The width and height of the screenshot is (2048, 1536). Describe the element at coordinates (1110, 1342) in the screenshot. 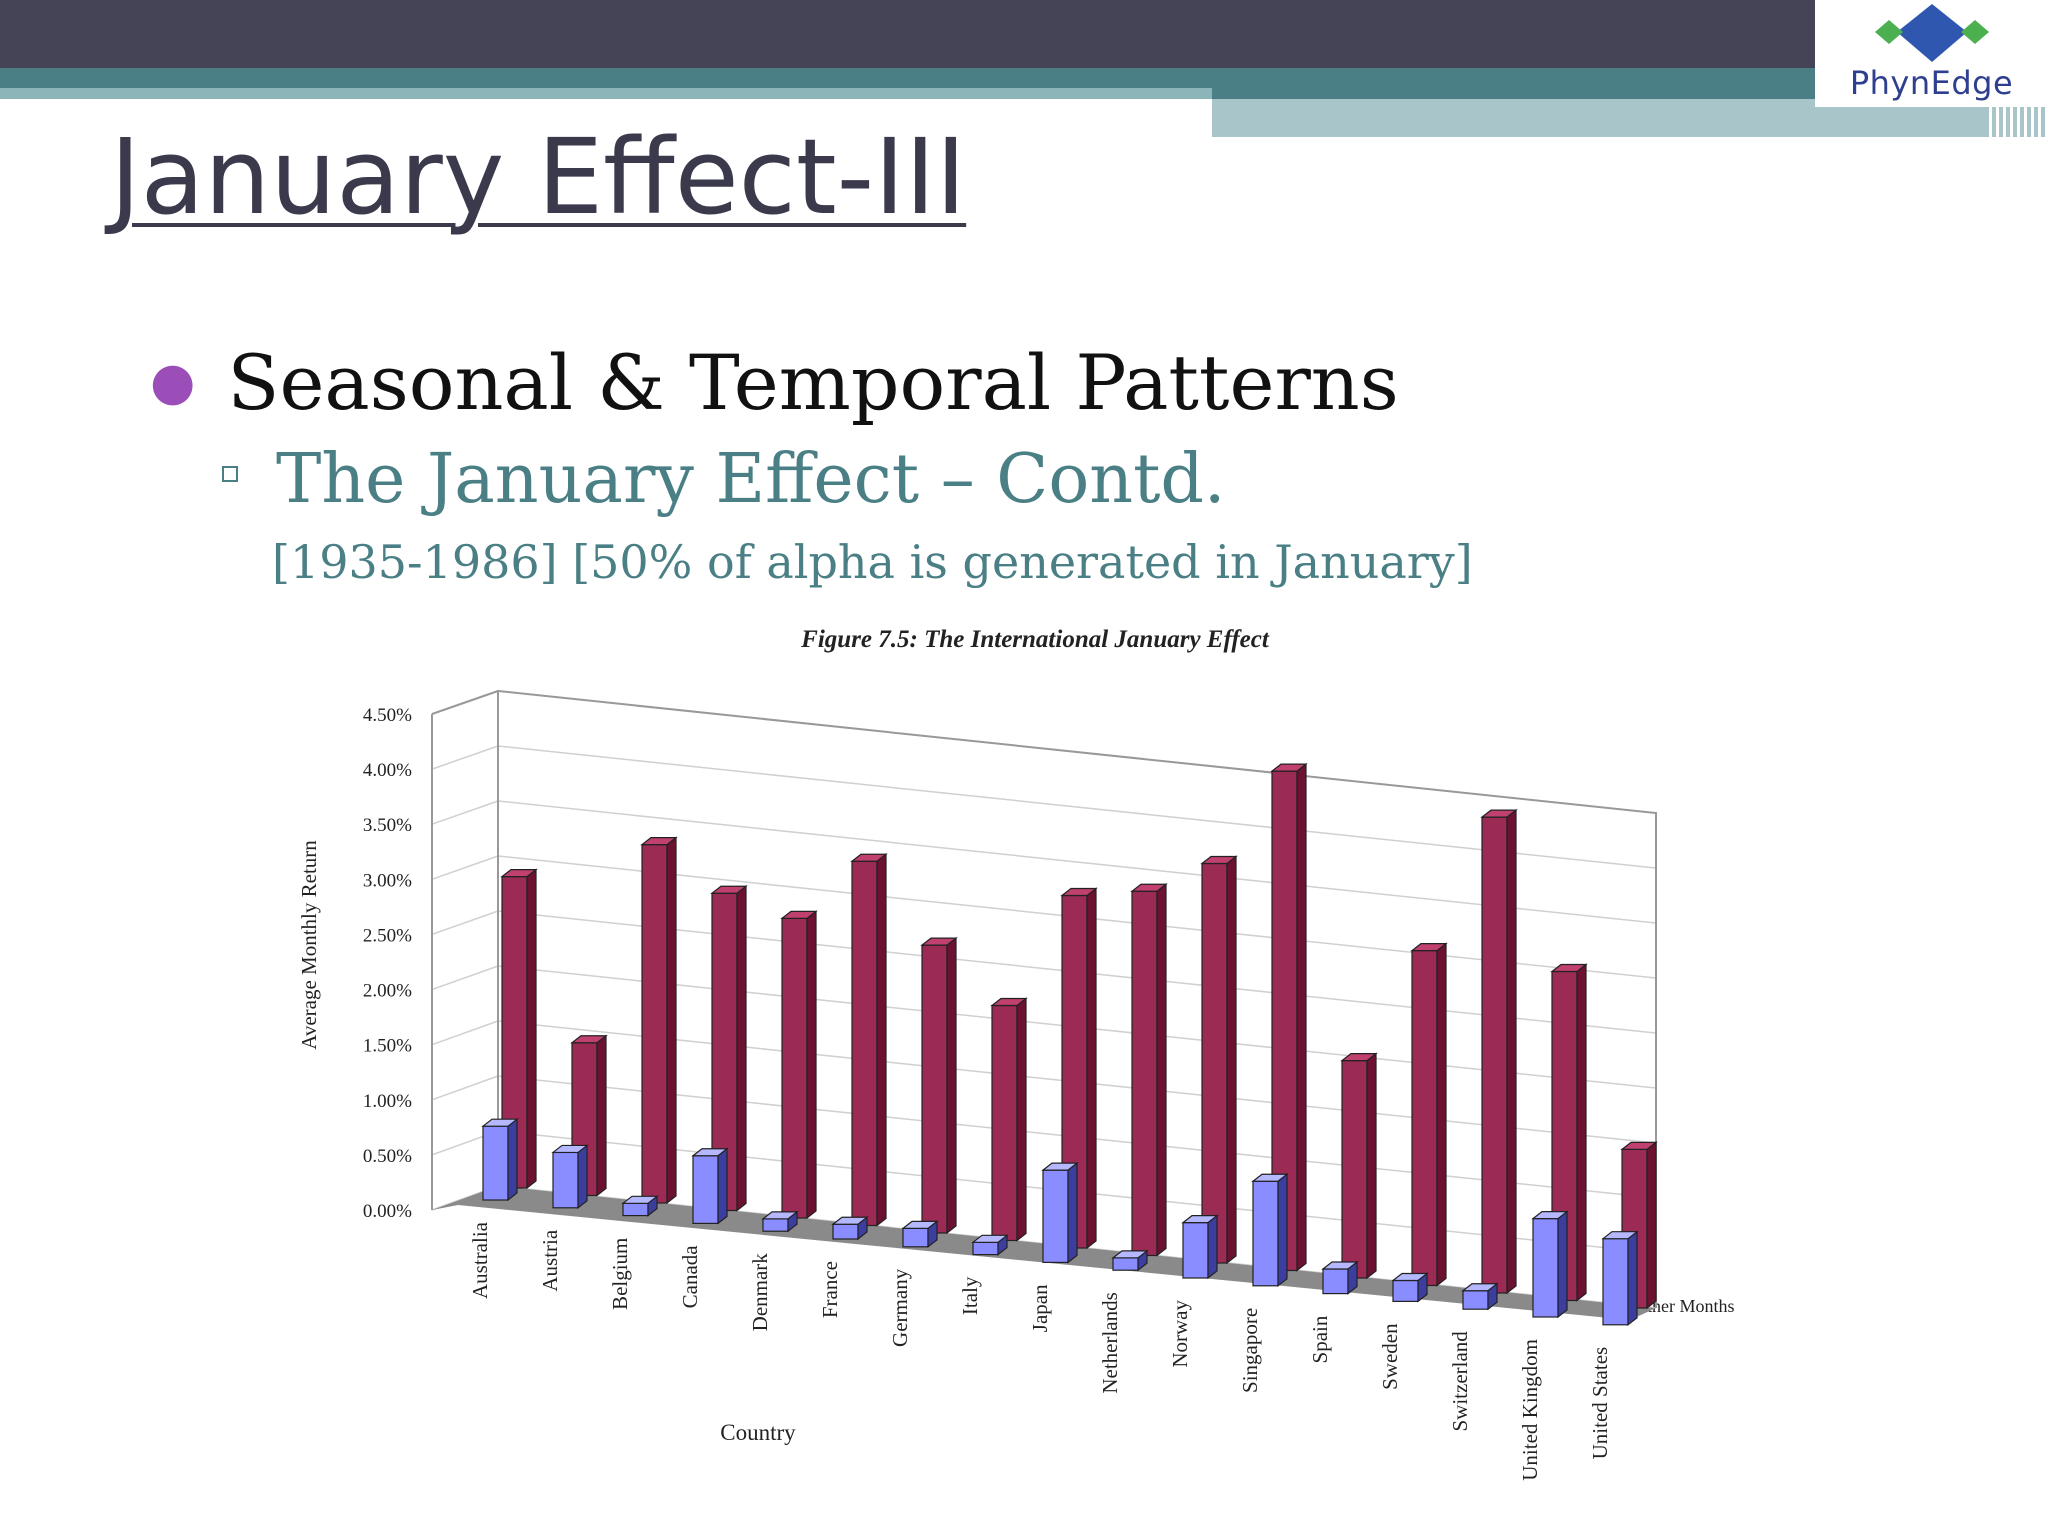

I see `x-tick-label: Netherlands` at that location.